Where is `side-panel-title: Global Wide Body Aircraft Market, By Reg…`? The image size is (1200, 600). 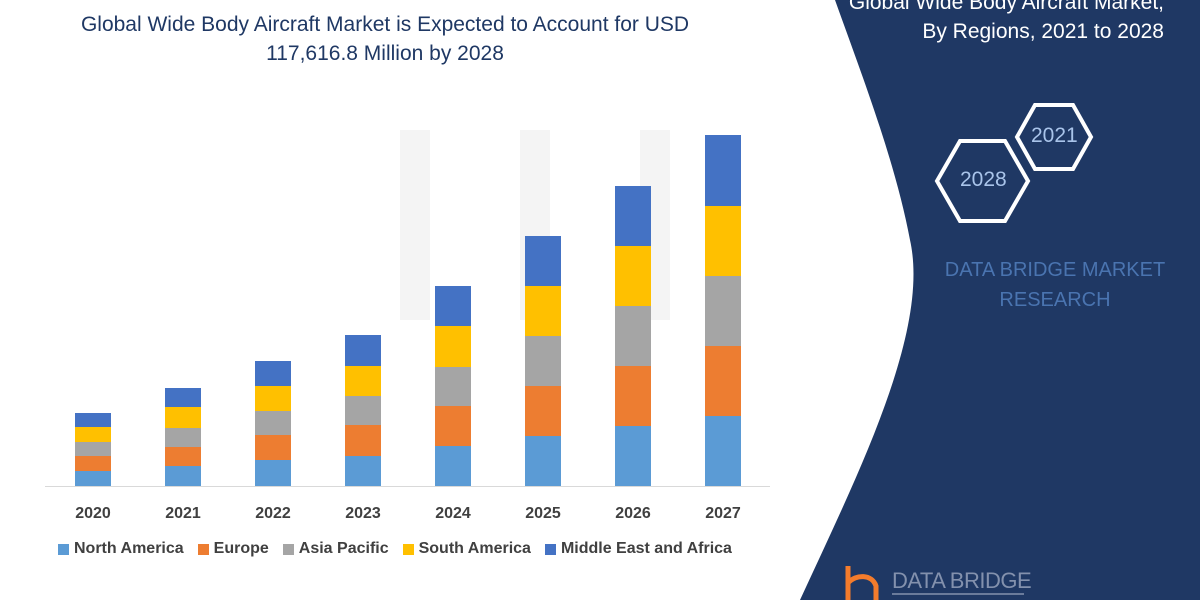
side-panel-title: Global Wide Body Aircraft Market, By Reg… is located at coordinates (1006, 21).